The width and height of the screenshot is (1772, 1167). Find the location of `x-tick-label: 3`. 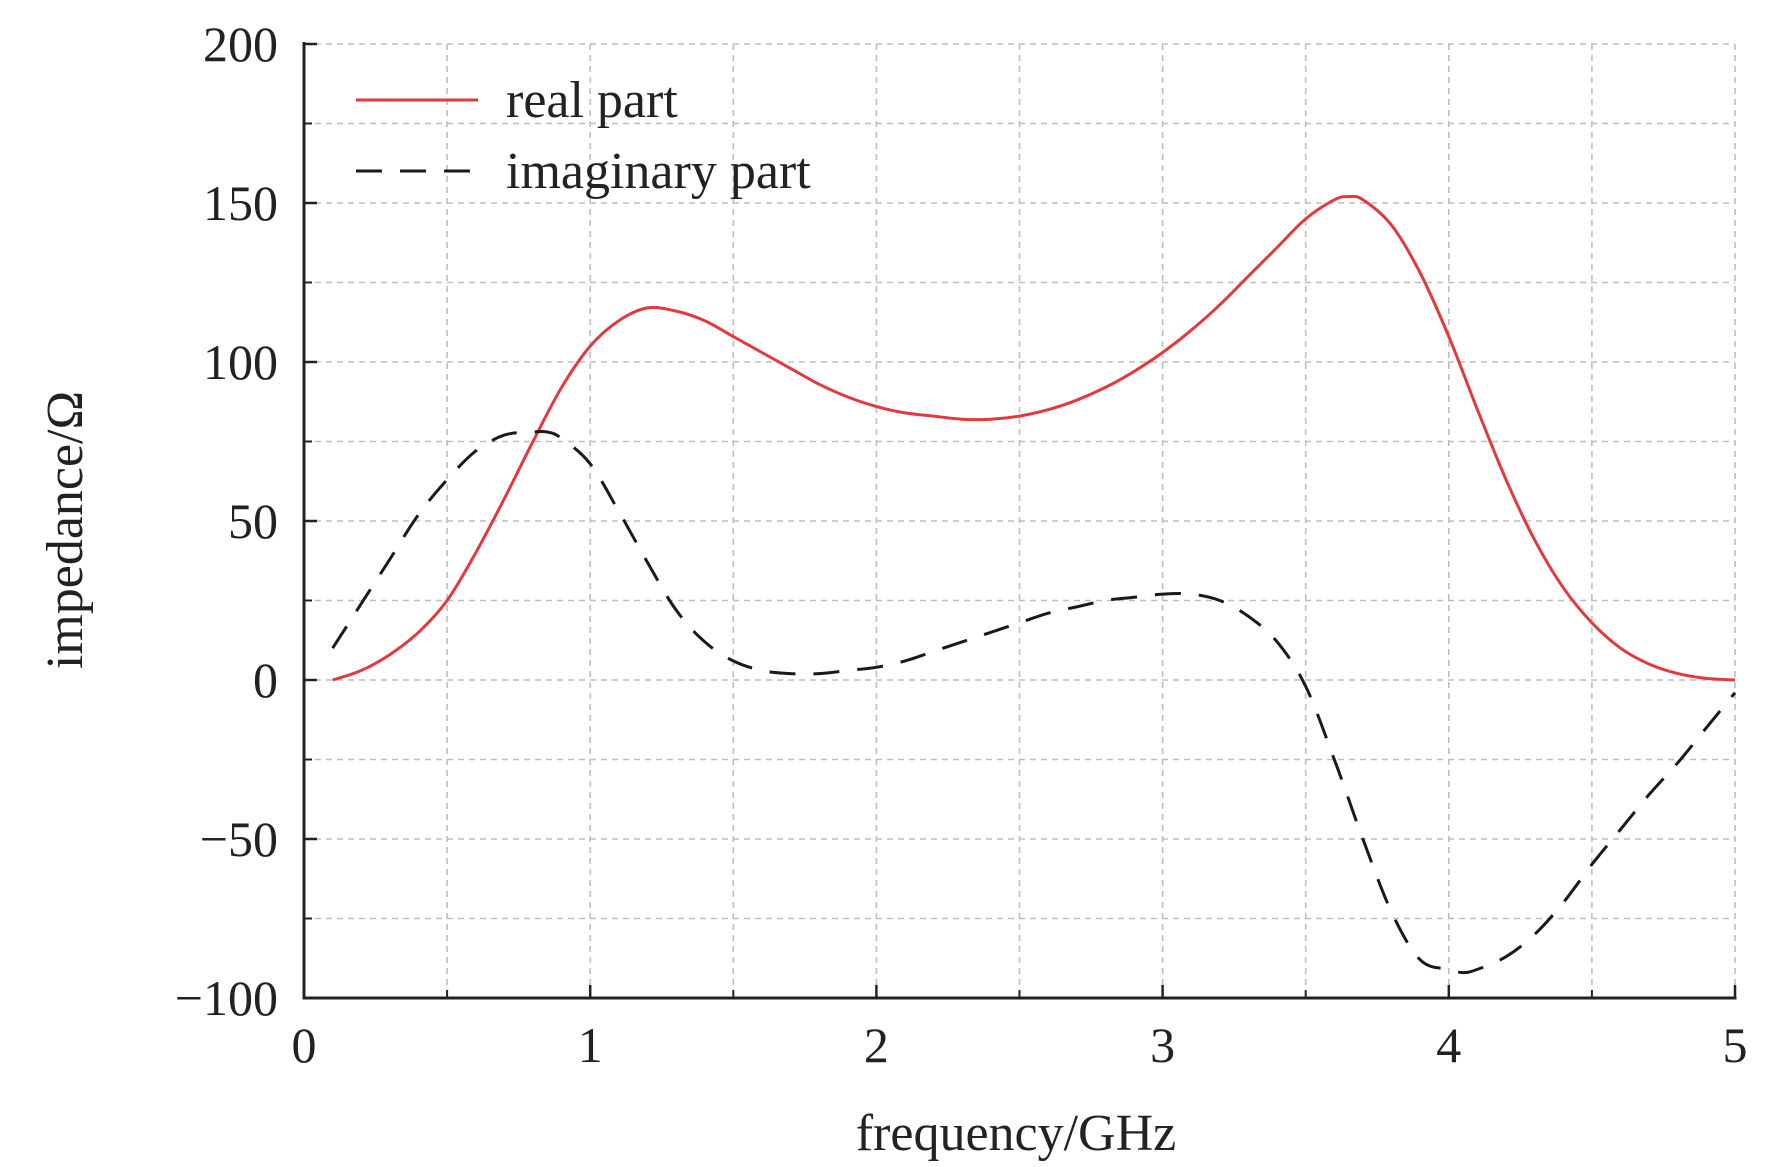

x-tick-label: 3 is located at coordinates (1162, 1045).